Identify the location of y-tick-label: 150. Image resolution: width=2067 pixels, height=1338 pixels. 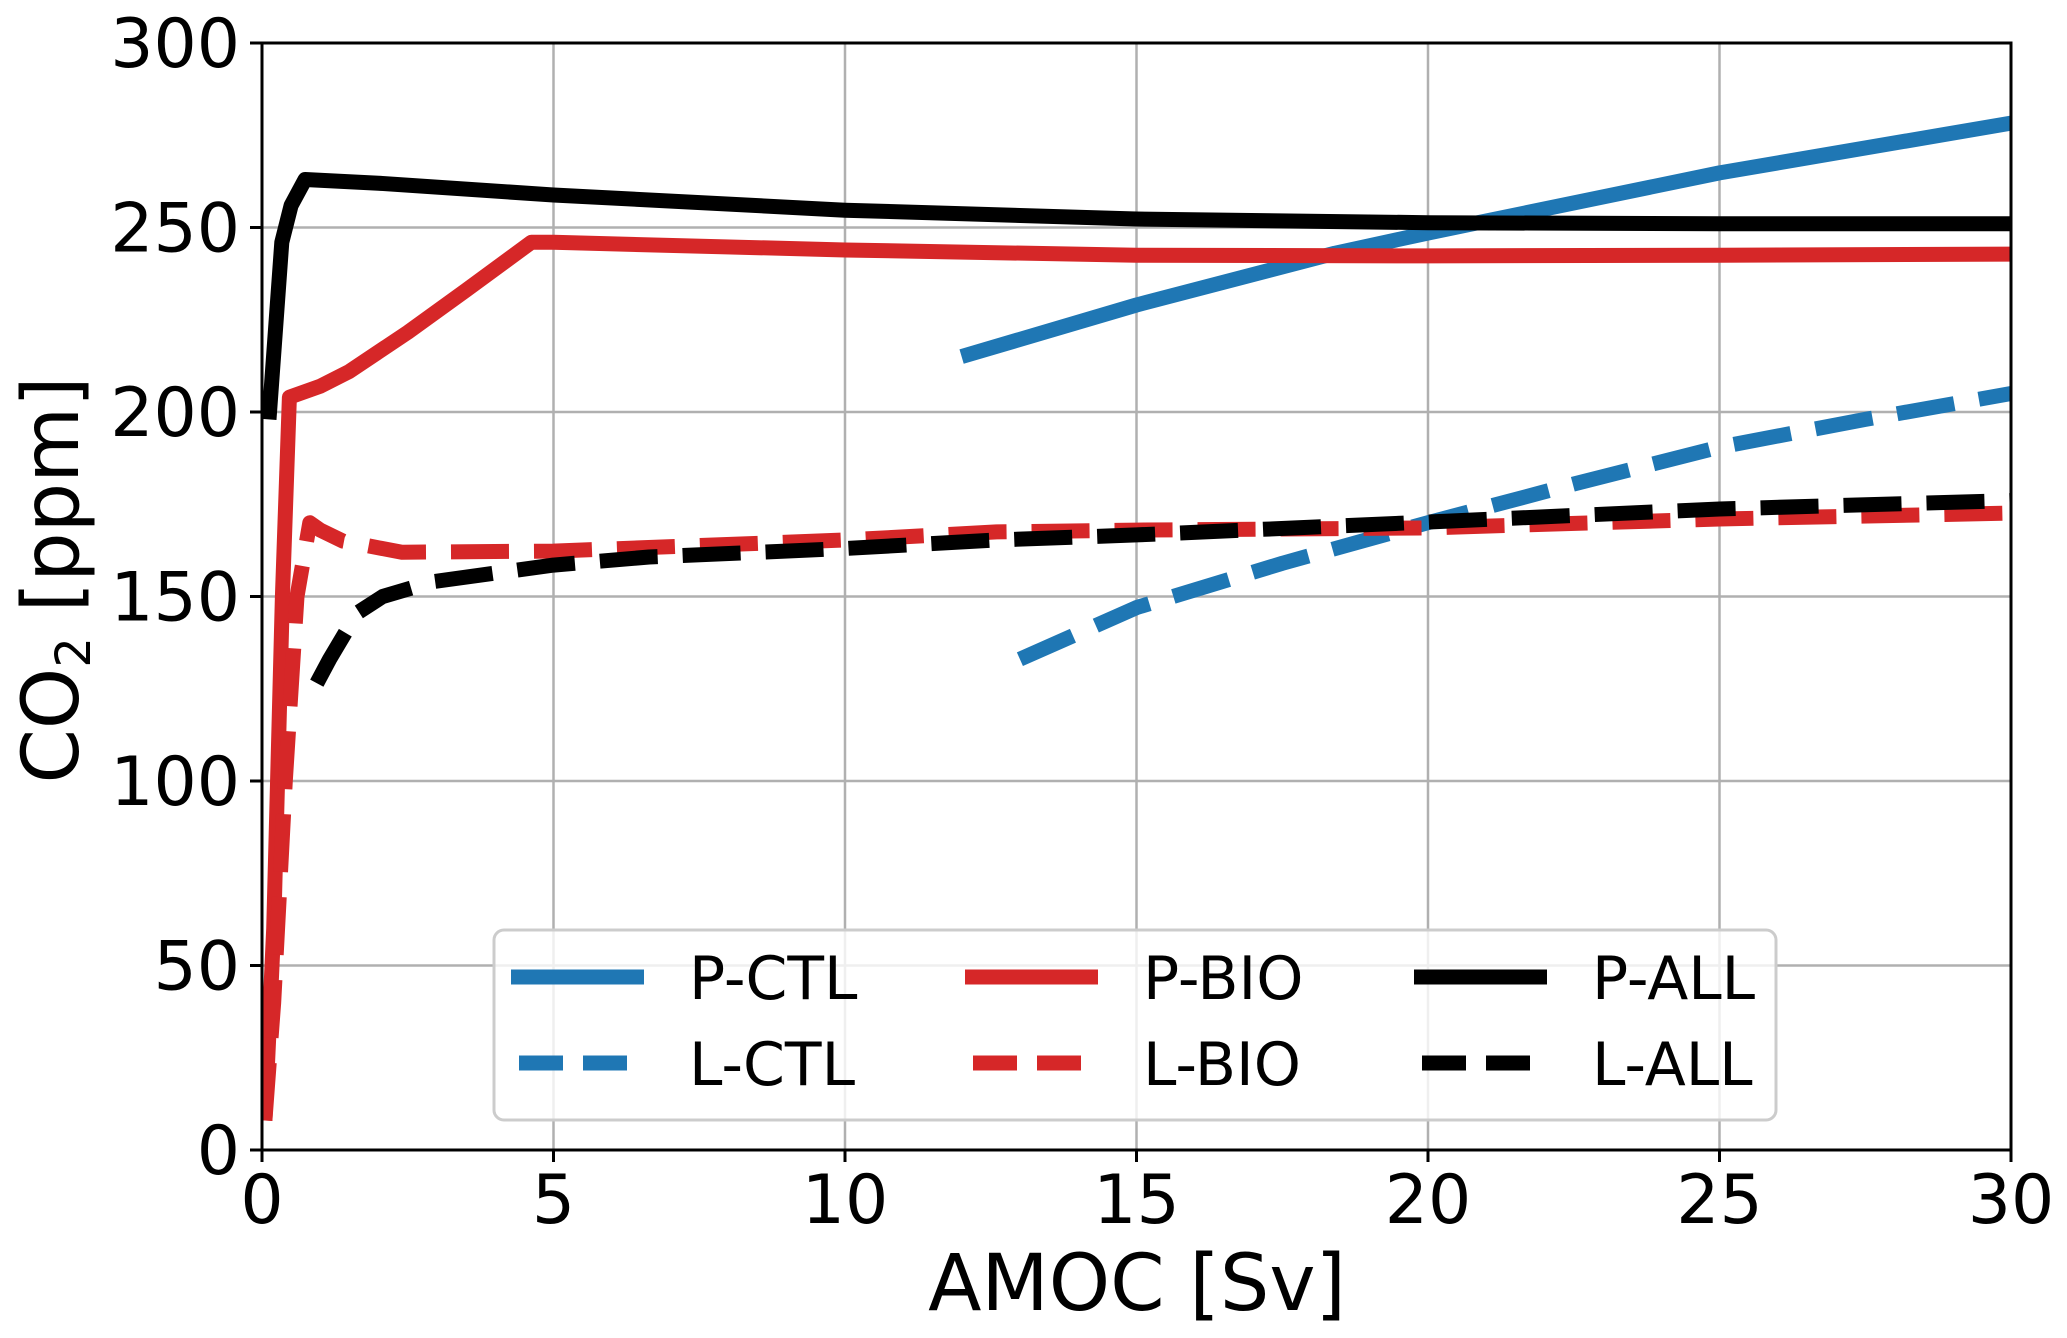
(175, 598).